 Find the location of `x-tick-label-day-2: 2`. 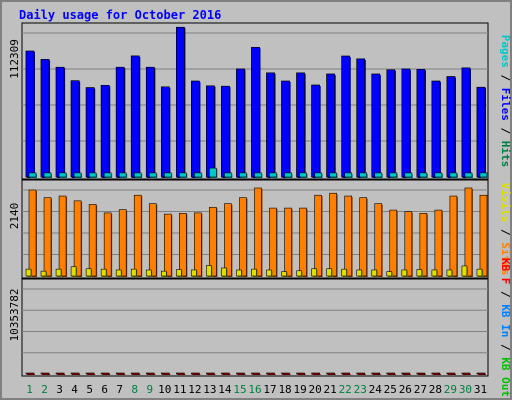

x-tick-label-day-2: 2 is located at coordinates (44, 389).